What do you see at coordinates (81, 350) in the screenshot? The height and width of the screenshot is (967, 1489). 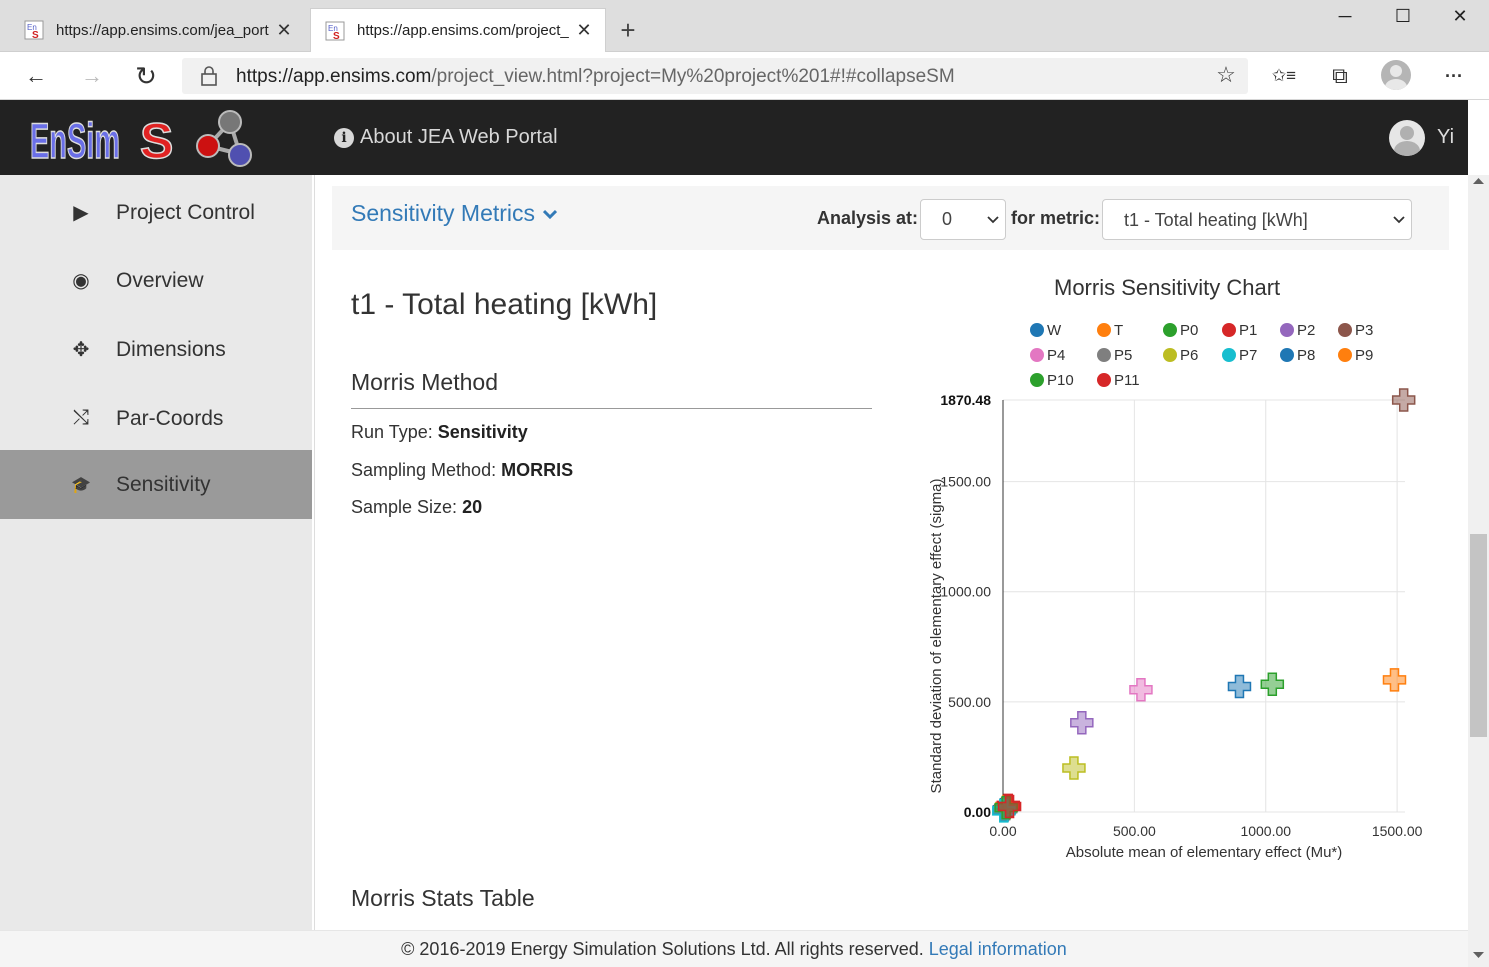 I see `move-icon: ✥` at bounding box center [81, 350].